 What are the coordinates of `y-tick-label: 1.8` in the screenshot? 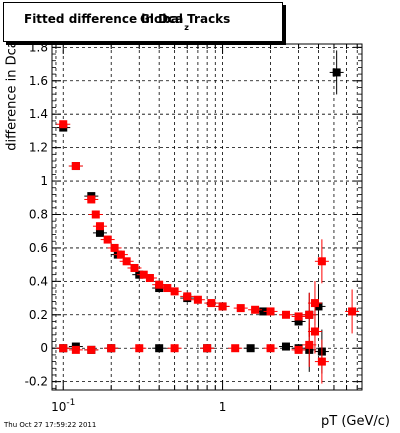 It's located at (38, 47).